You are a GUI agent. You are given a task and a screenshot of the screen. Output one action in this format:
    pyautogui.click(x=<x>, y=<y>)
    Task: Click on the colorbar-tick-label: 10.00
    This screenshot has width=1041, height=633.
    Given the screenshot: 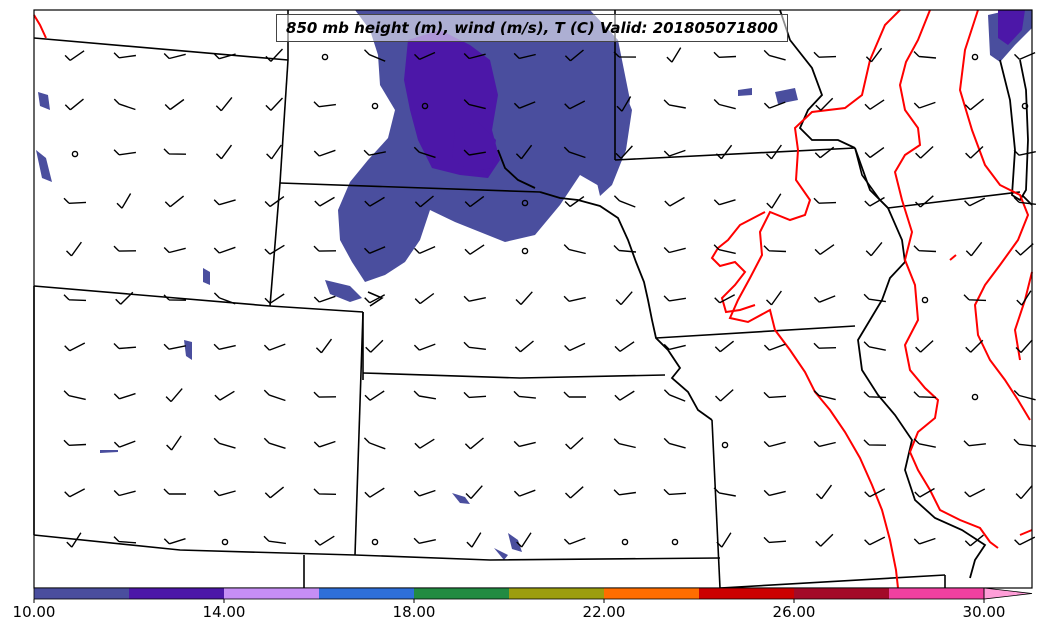 What is the action you would take?
    pyautogui.click(x=34, y=612)
    